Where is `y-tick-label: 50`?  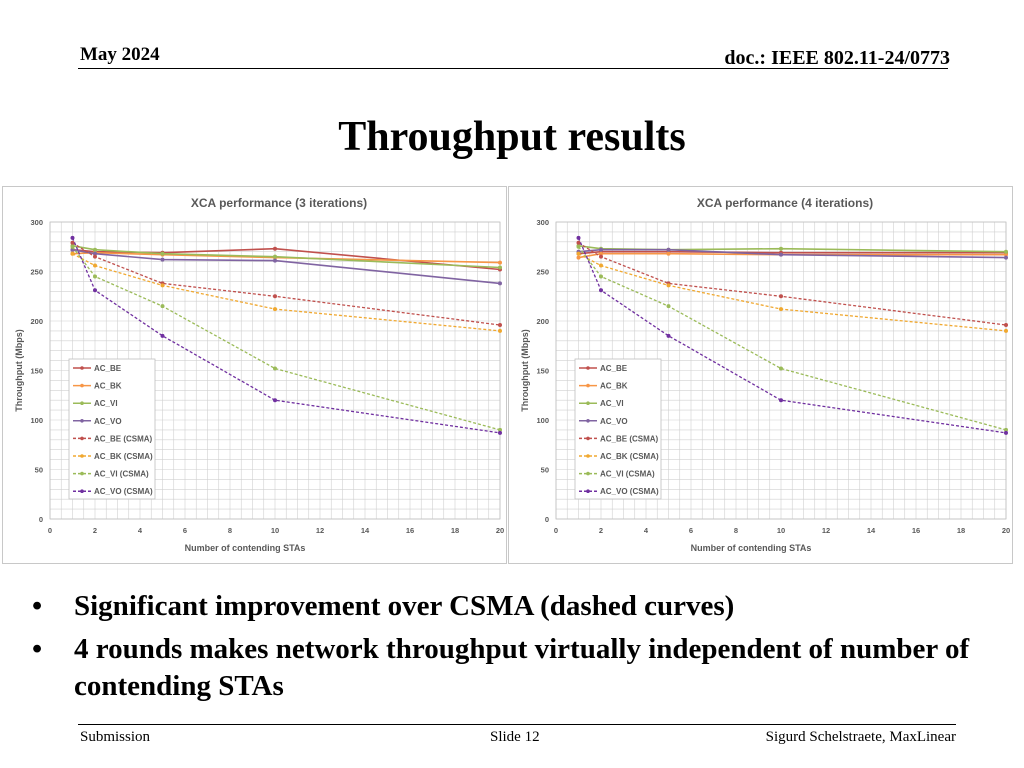 y-tick-label: 50 is located at coordinates (39, 470).